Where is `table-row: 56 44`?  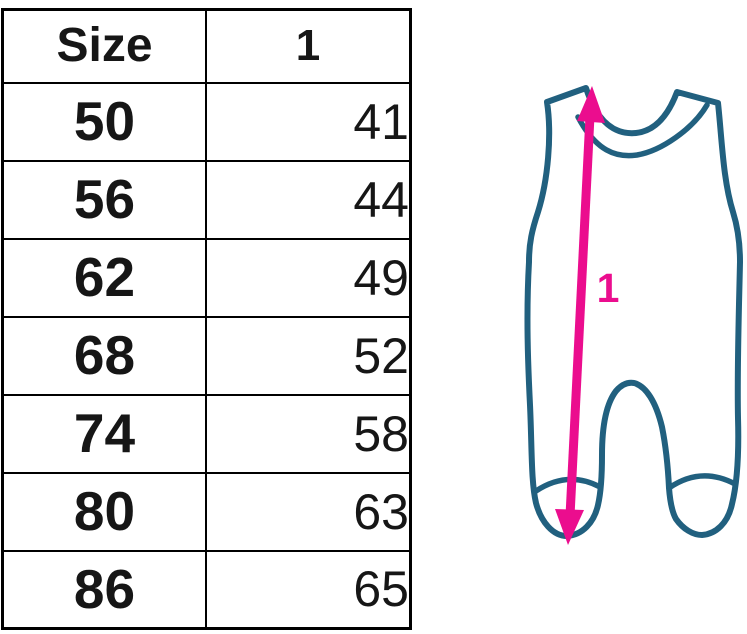
table-row: 56 44 is located at coordinates (206, 199).